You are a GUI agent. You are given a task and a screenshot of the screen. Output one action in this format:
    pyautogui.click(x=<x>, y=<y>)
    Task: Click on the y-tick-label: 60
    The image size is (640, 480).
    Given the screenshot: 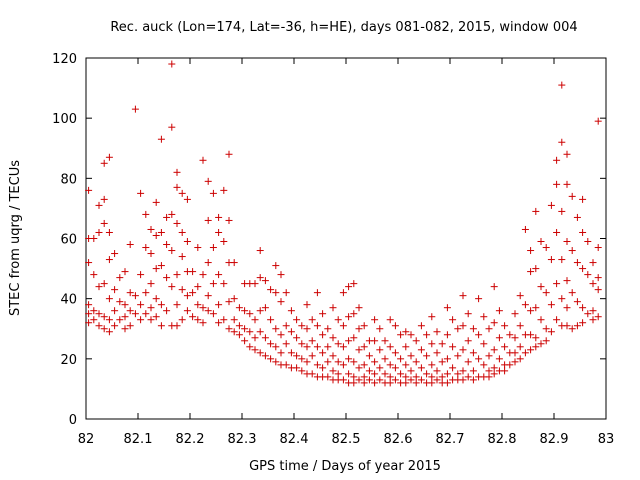 What is the action you would take?
    pyautogui.click(x=68, y=240)
    